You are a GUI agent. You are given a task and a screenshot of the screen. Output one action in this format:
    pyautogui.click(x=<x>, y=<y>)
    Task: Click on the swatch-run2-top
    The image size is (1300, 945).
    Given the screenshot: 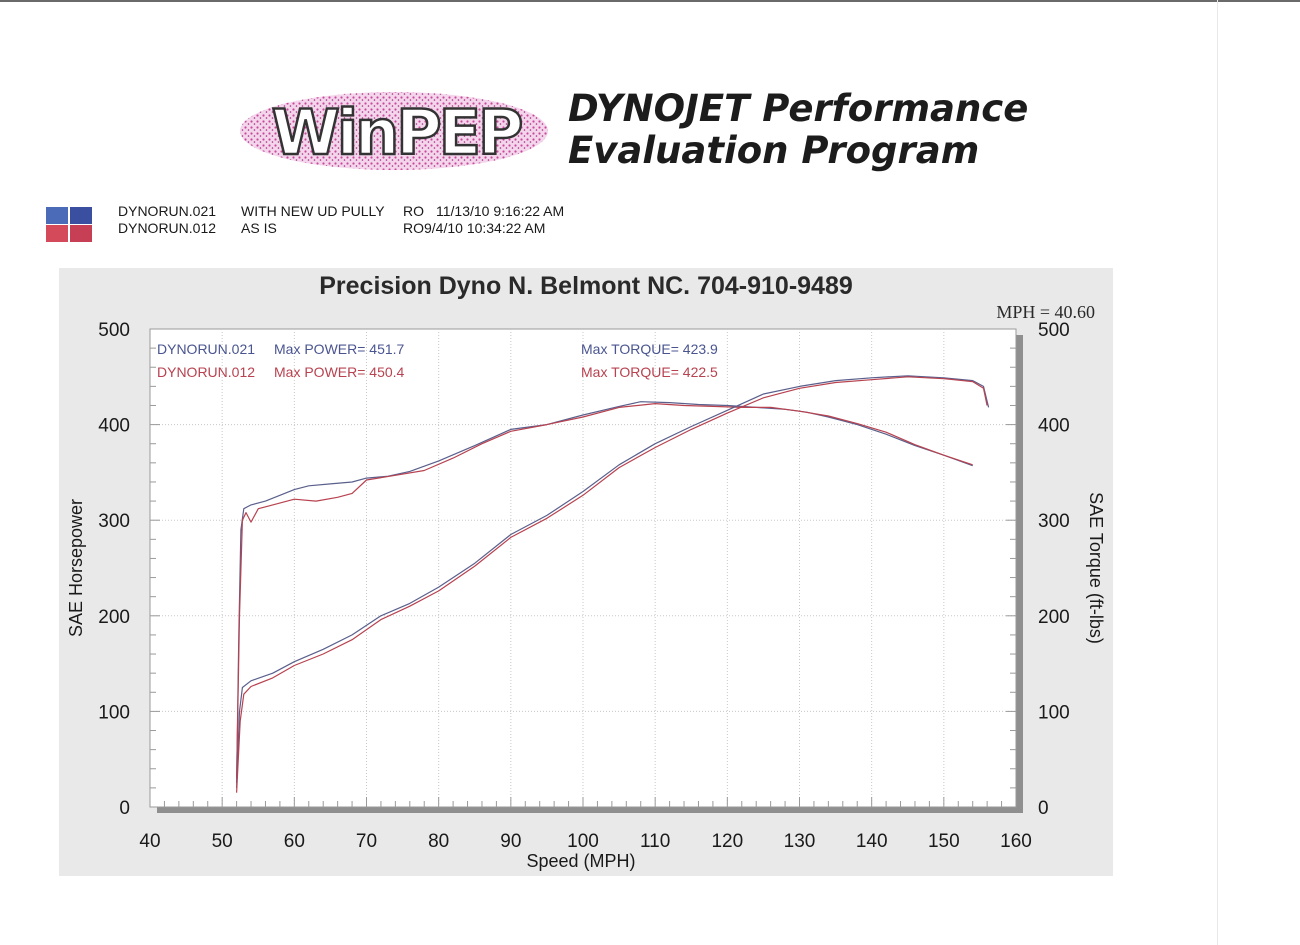 What is the action you would take?
    pyautogui.click(x=81, y=215)
    